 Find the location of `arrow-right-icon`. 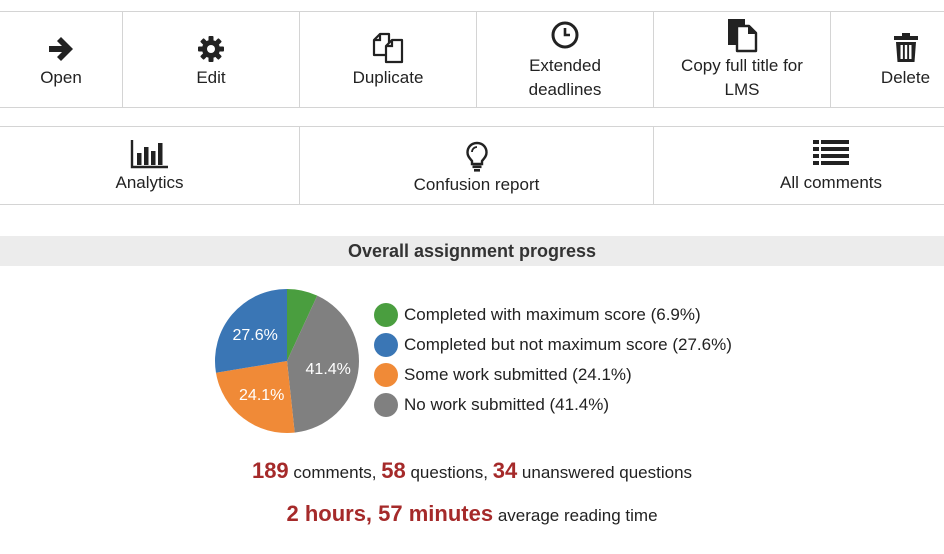

arrow-right-icon is located at coordinates (61, 49).